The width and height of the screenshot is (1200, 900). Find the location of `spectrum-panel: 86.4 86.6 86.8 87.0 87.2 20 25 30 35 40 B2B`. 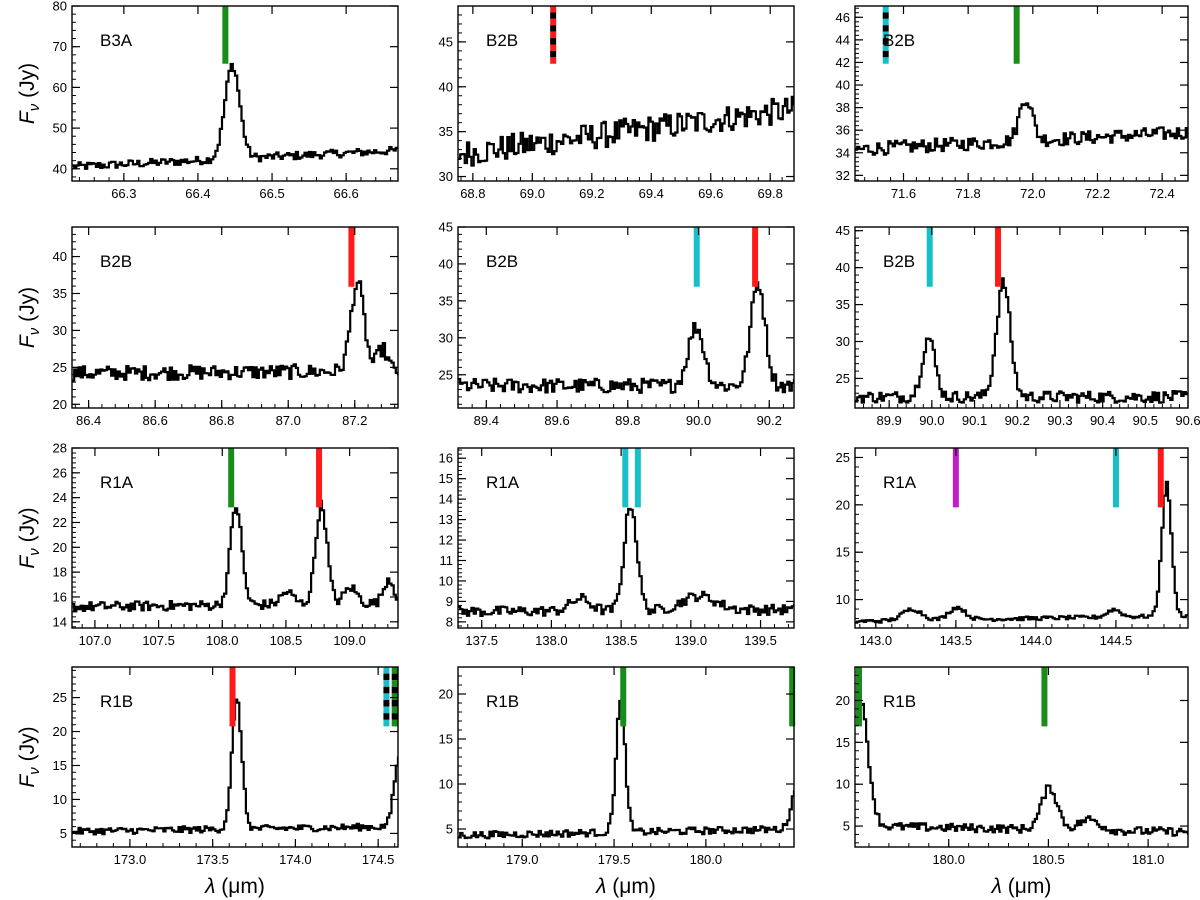

spectrum-panel: 86.4 86.6 86.8 87.0 87.2 20 25 30 35 40 B2B is located at coordinates (226, 327).